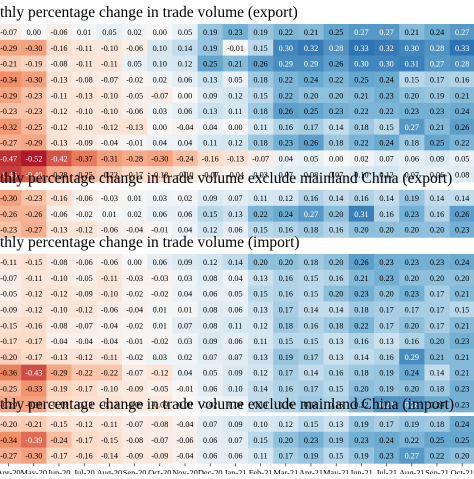 The height and width of the screenshot is (479, 474). I want to click on cell-value-label: -0.01, so click(134, 143).